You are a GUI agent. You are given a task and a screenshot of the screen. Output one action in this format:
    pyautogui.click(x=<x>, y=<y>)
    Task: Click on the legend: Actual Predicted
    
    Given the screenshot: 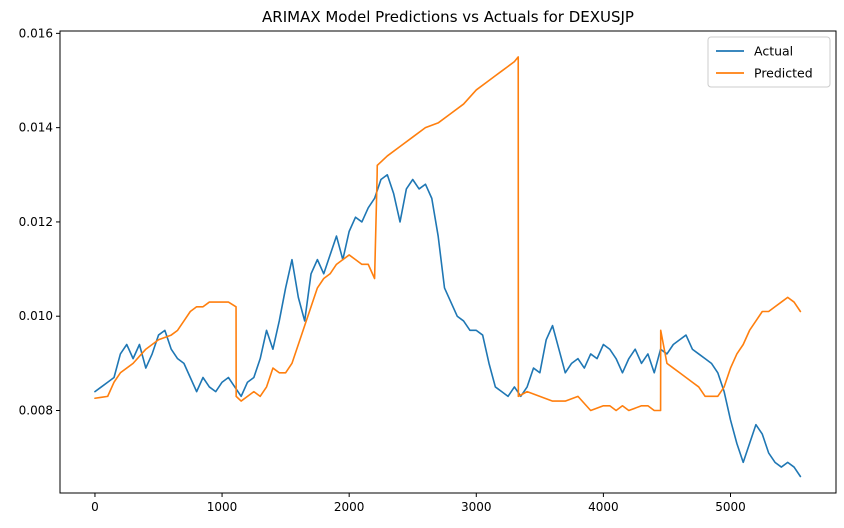 What is the action you would take?
    pyautogui.click(x=769, y=62)
    